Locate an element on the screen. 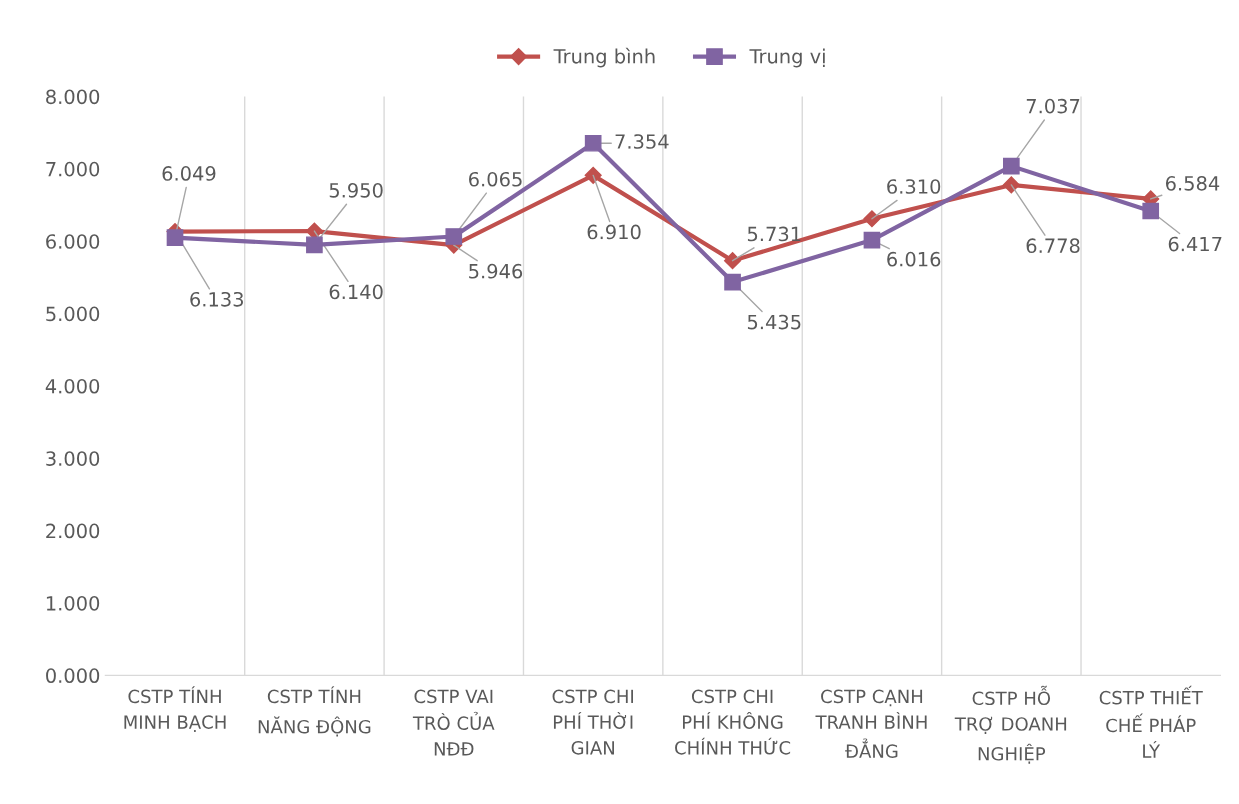 This screenshot has height=804, width=1239. data-label: 6.049 is located at coordinates (189, 173).